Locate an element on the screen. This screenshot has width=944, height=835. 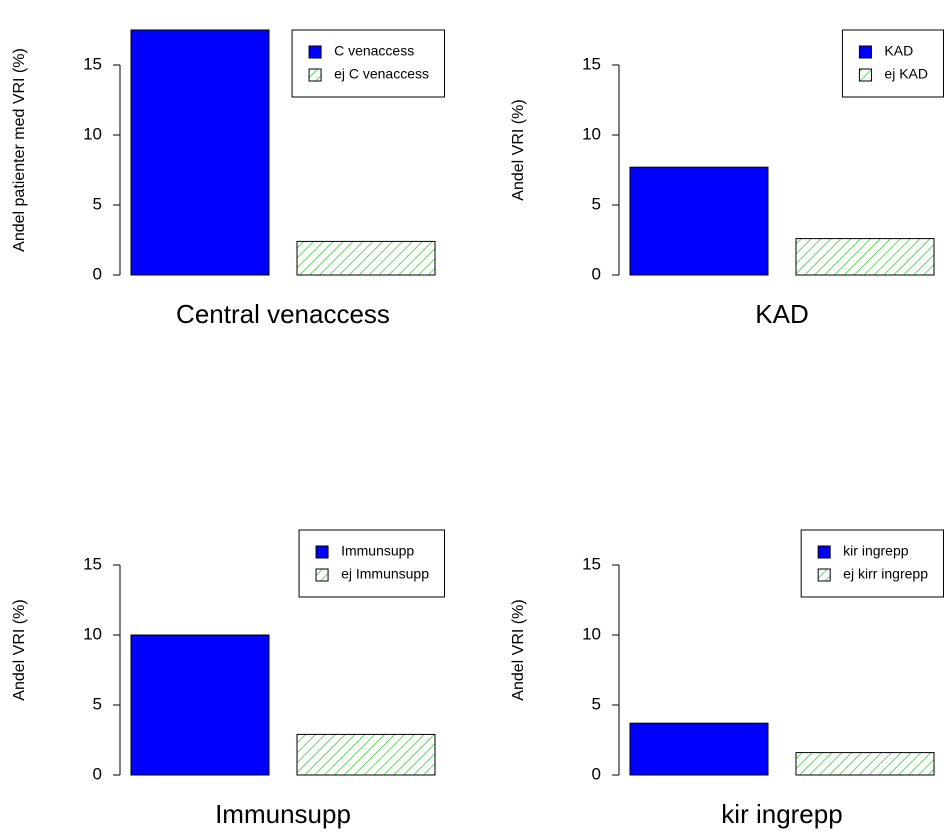
legend-label: C venaccess is located at coordinates (374, 51).